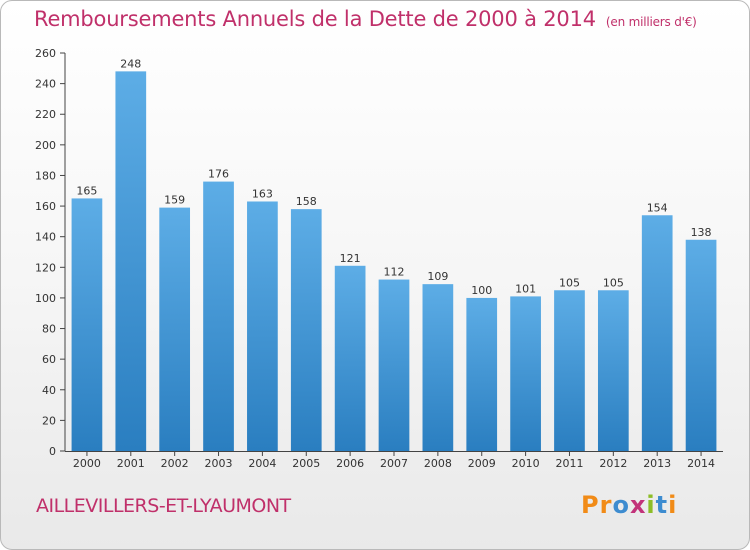  What do you see at coordinates (525, 288) in the screenshot?
I see `bar-value-label: 101` at bounding box center [525, 288].